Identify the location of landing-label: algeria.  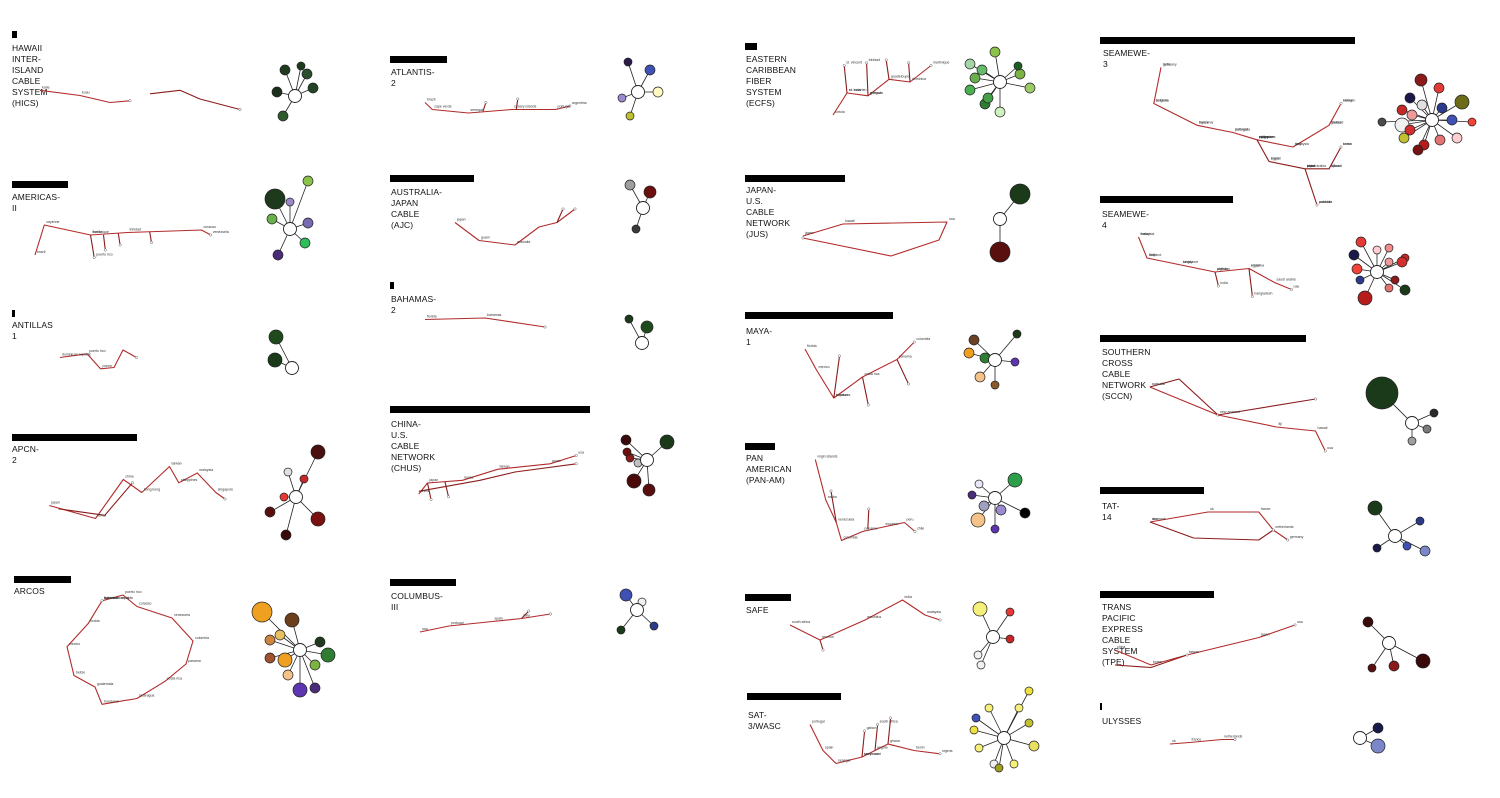
(1222, 269).